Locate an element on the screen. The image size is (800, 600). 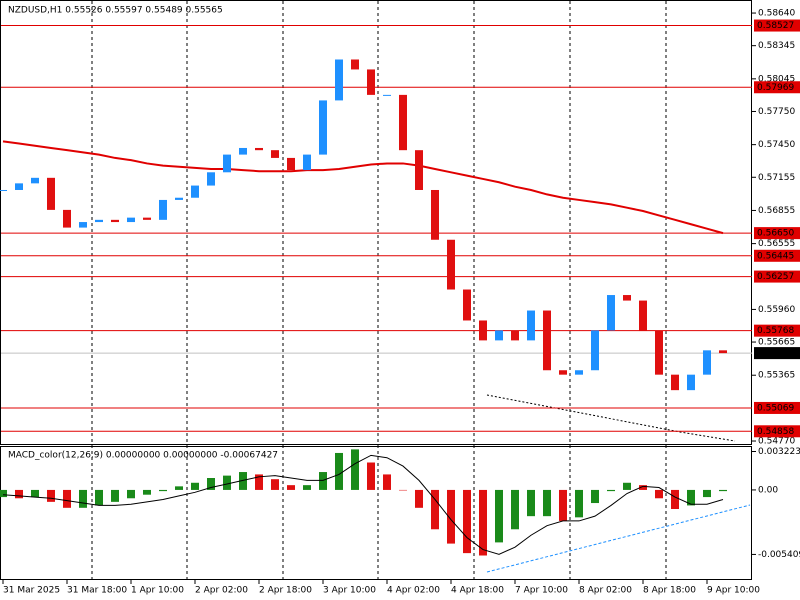
moving-average is located at coordinates (363, 187).